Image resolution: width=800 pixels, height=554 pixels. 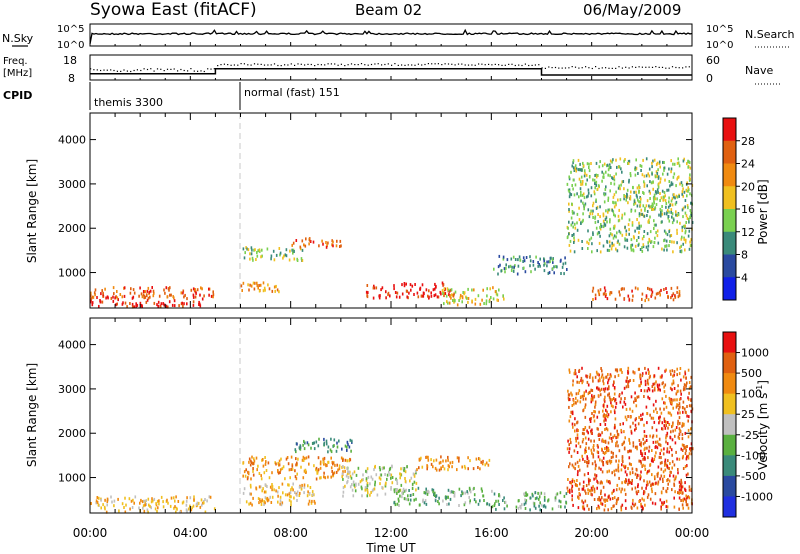 I want to click on freq-tick-bottom: 8, so click(x=71, y=78).